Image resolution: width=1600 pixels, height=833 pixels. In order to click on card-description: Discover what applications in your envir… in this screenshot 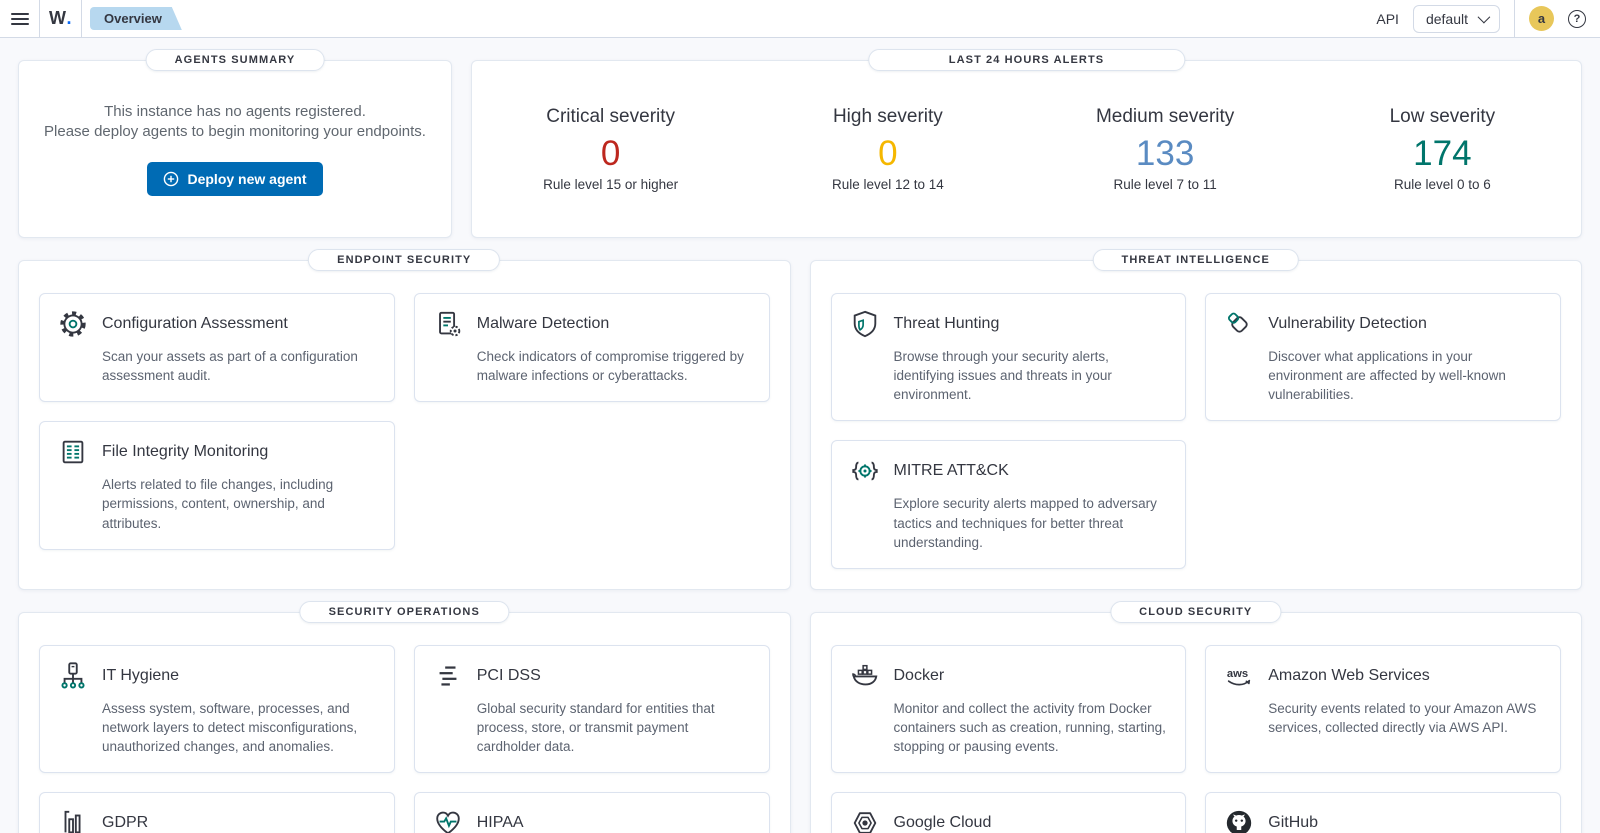, I will do `click(1387, 376)`.